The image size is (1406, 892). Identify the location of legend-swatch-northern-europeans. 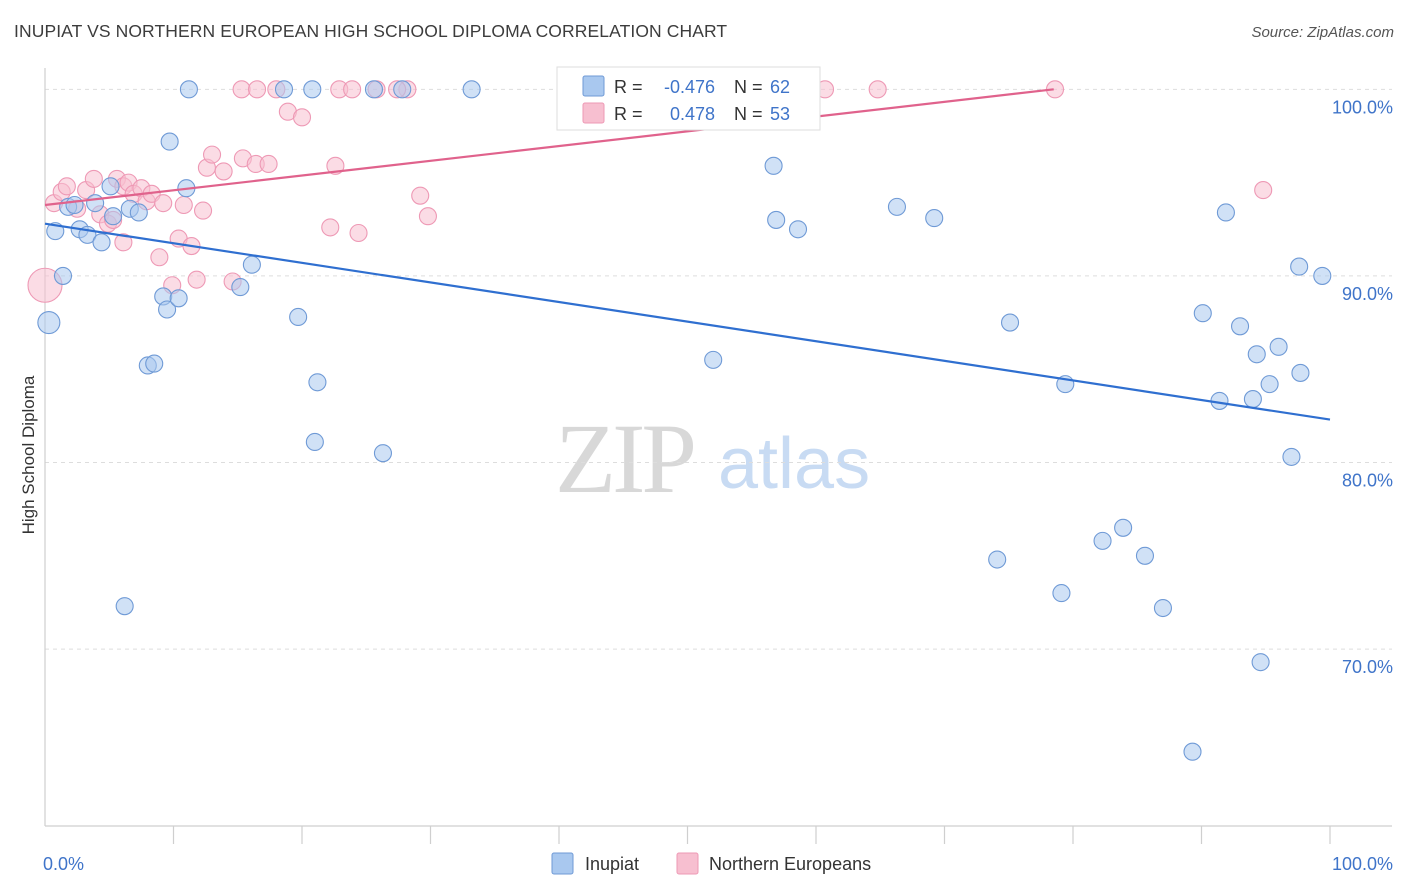
(593, 113).